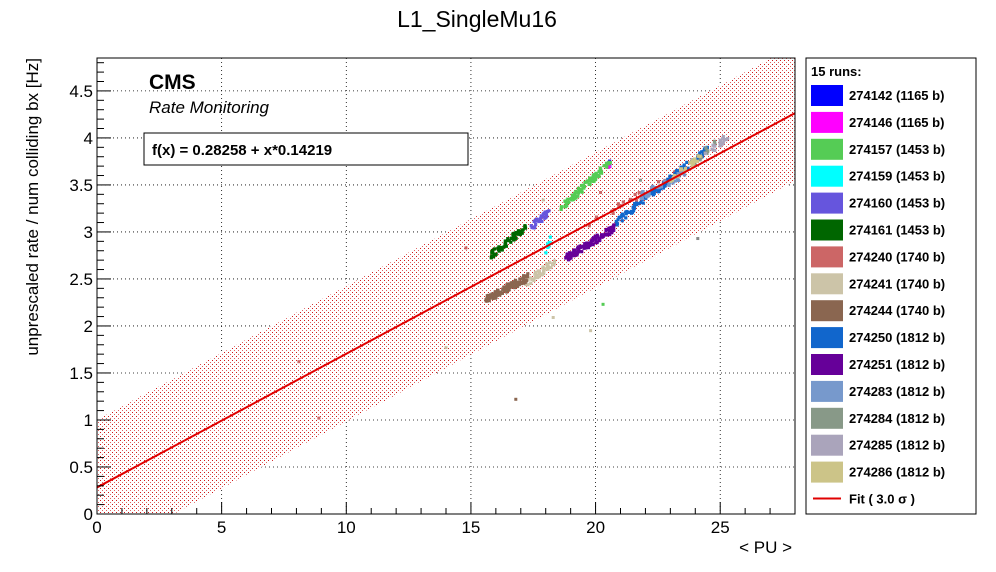 The height and width of the screenshot is (572, 996). What do you see at coordinates (595, 527) in the screenshot?
I see `x-tick-label: 20` at bounding box center [595, 527].